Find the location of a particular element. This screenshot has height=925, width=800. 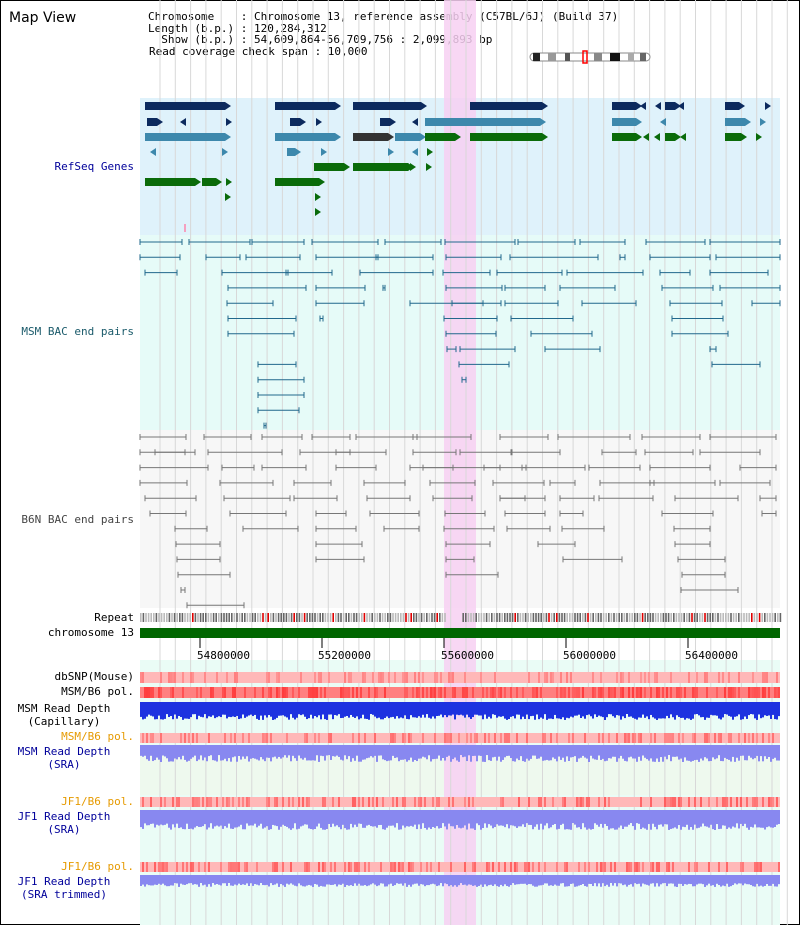

track-label-refseq: RefSeq Genes is located at coordinates (94, 166).